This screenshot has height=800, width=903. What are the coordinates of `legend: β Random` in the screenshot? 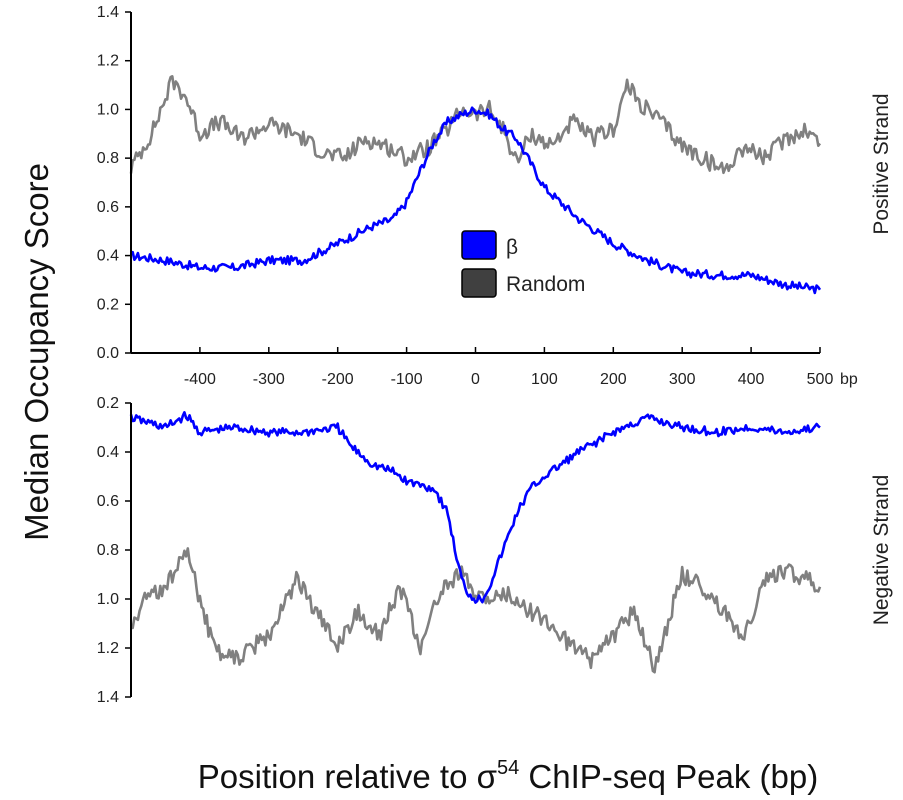 It's located at (523, 264).